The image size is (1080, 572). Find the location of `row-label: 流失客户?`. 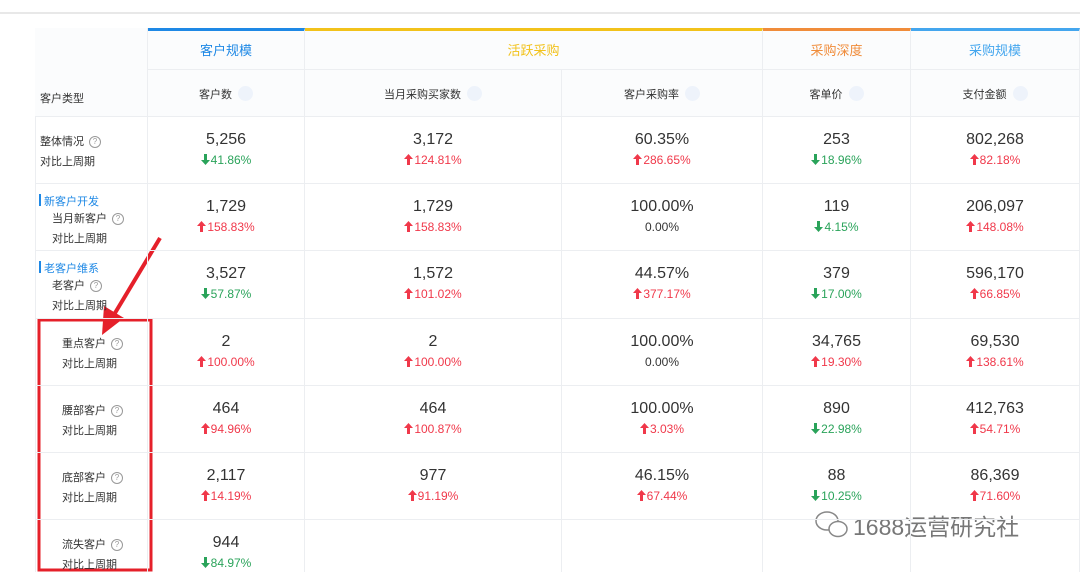

row-label: 流失客户? is located at coordinates (92, 544).